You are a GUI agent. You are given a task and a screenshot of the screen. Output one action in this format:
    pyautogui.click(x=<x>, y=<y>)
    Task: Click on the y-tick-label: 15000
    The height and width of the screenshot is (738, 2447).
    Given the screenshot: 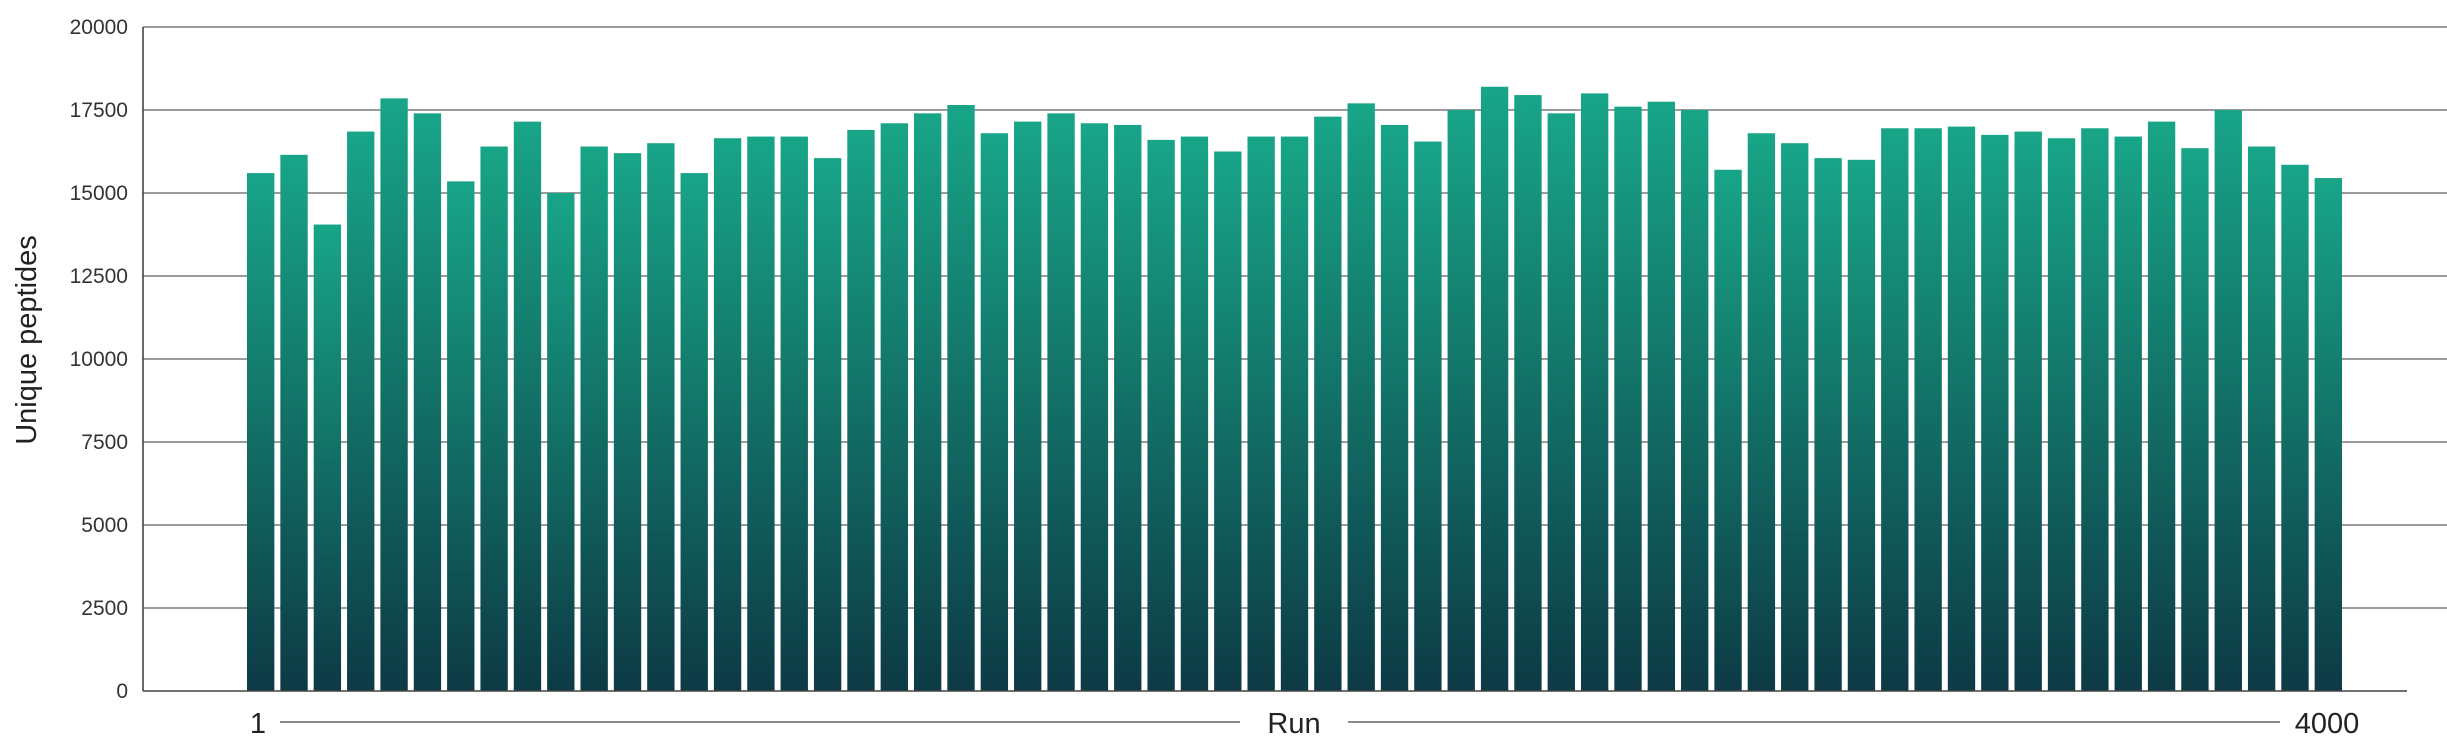 What is the action you would take?
    pyautogui.click(x=99, y=193)
    